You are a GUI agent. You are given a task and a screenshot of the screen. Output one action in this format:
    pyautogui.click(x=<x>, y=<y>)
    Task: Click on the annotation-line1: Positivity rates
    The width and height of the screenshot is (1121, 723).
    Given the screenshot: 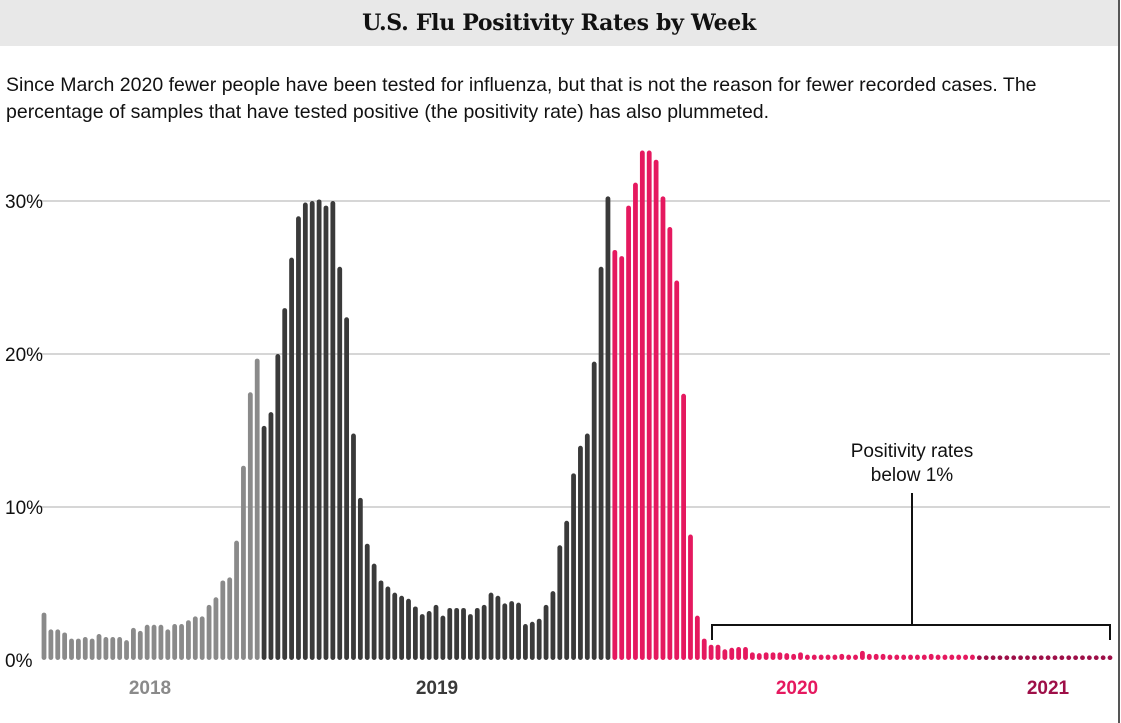 What is the action you would take?
    pyautogui.click(x=912, y=451)
    